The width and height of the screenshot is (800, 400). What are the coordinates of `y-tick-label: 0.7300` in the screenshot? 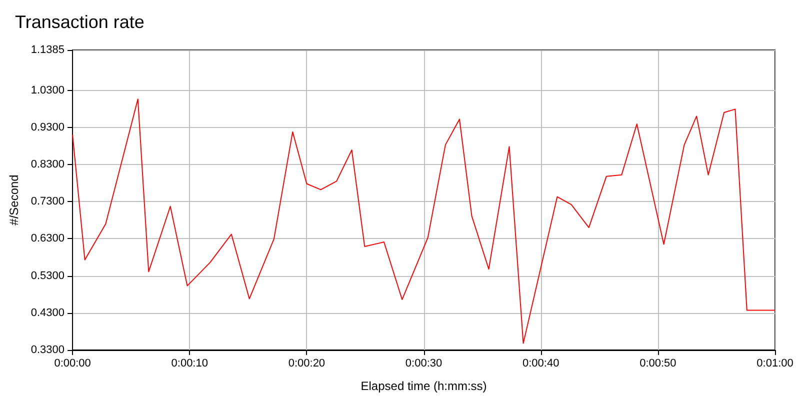 It's located at (47, 202).